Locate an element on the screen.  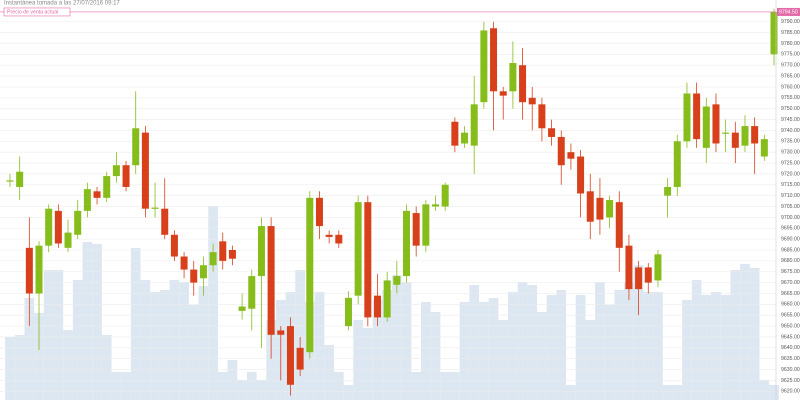
y-tick-label: 9715.00 is located at coordinates (790, 185).